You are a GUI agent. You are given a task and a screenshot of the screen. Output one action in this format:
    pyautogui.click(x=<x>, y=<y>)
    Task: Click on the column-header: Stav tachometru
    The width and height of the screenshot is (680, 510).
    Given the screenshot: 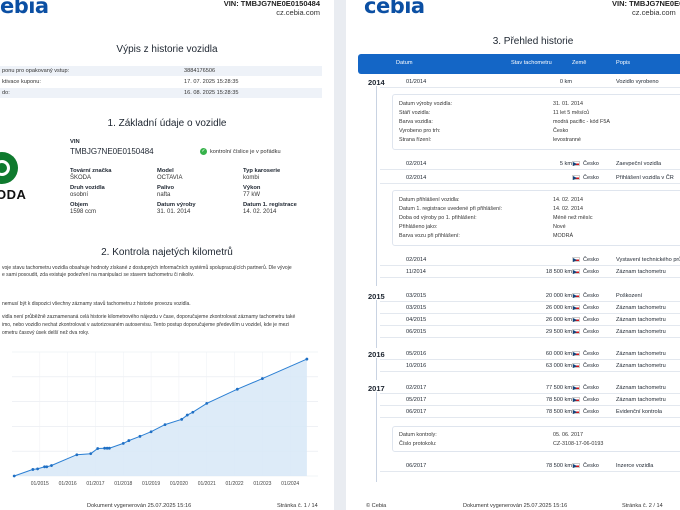 What is the action you would take?
    pyautogui.click(x=531, y=63)
    